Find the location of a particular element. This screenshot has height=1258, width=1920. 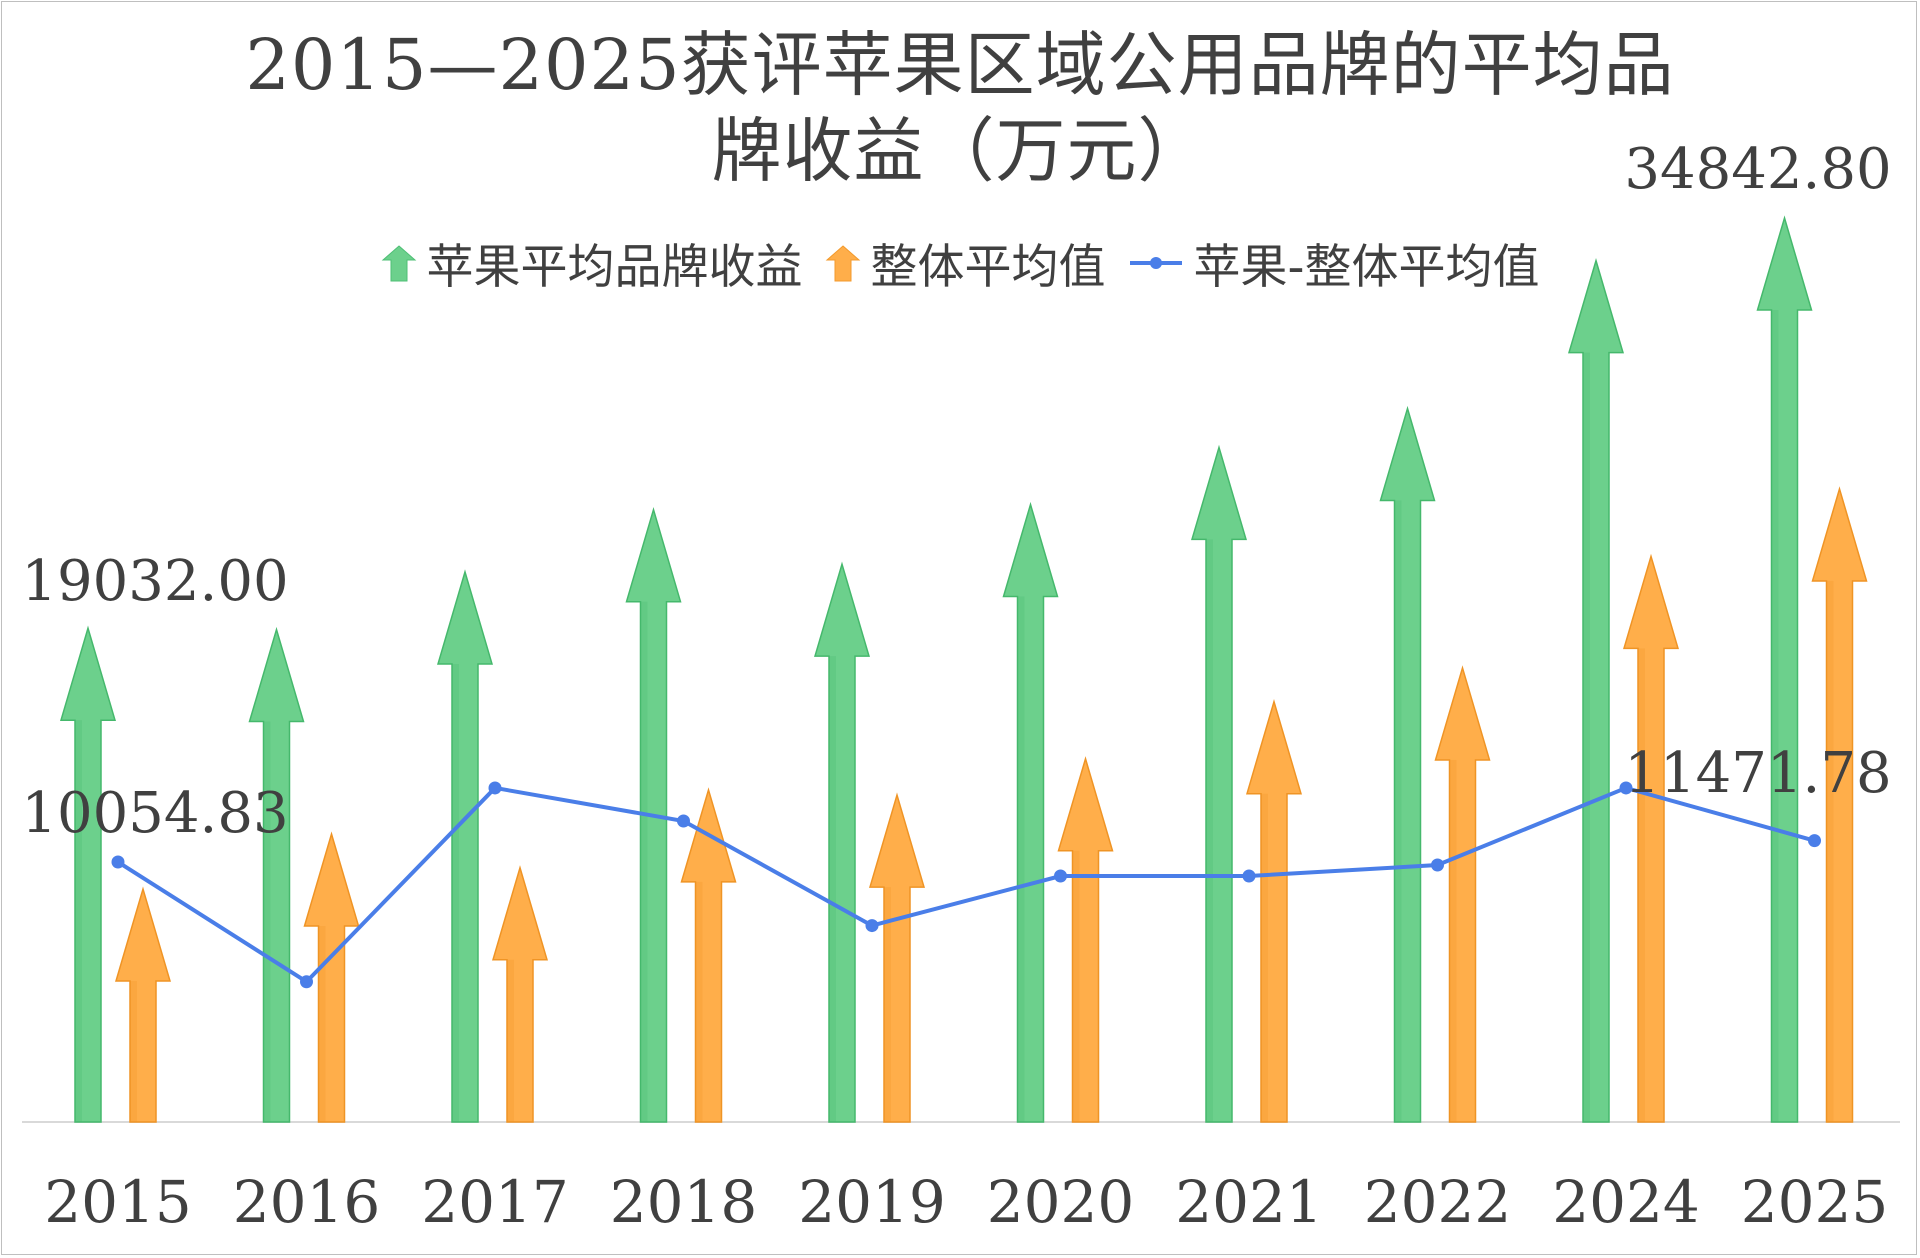

bar-apple-2020 is located at coordinates (1030, 812).